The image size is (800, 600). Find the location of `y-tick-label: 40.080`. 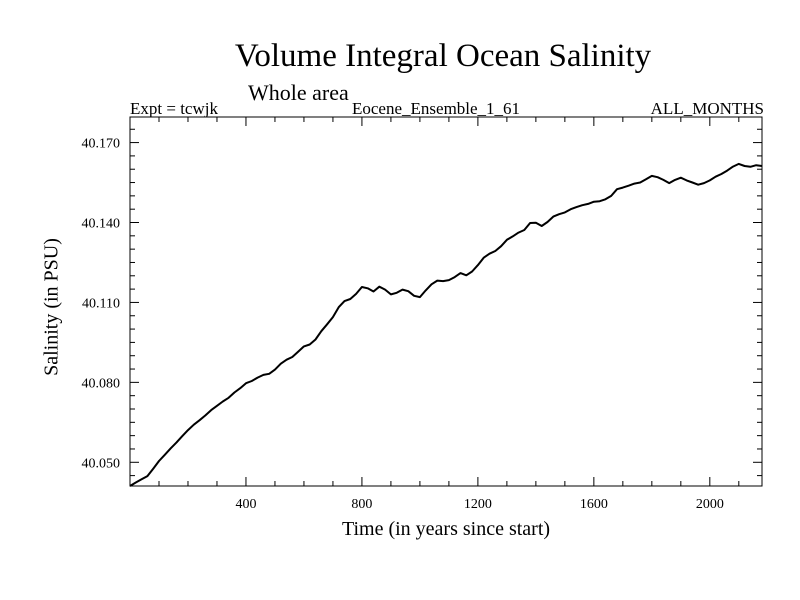

y-tick-label: 40.080 is located at coordinates (101, 383).